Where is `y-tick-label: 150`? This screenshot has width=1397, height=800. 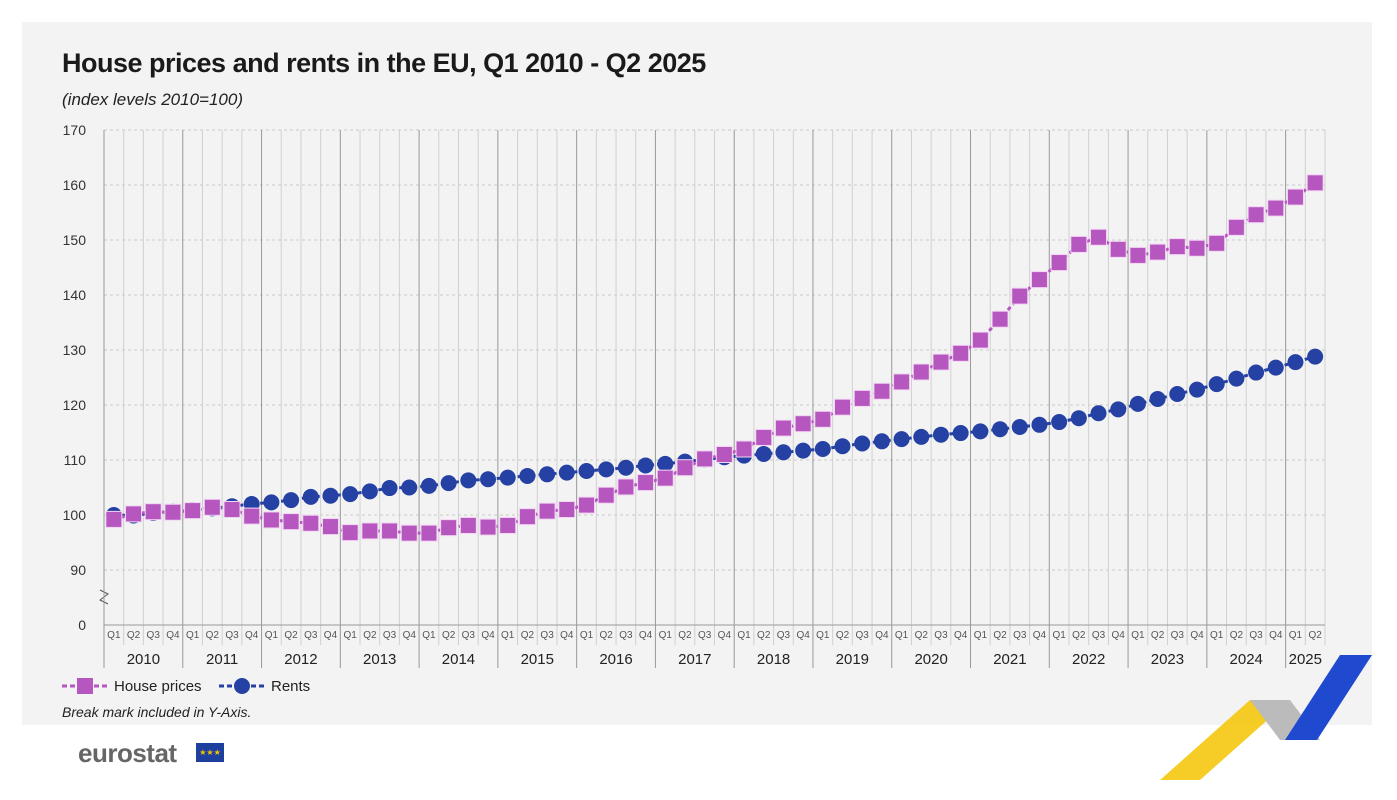
y-tick-label: 150 is located at coordinates (75, 240).